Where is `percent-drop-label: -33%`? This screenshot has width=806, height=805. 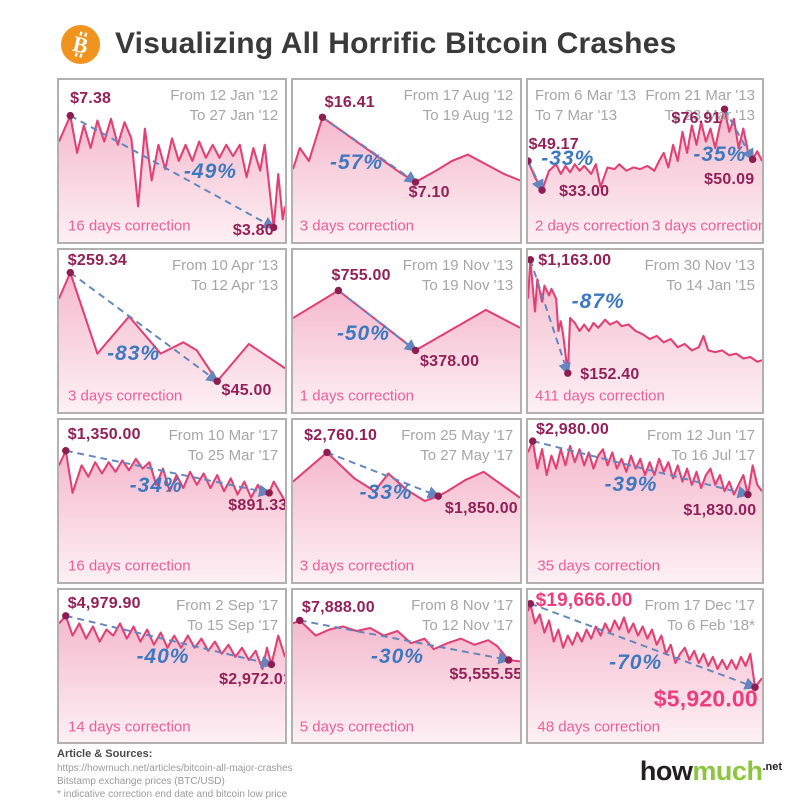
percent-drop-label: -33% is located at coordinates (568, 159).